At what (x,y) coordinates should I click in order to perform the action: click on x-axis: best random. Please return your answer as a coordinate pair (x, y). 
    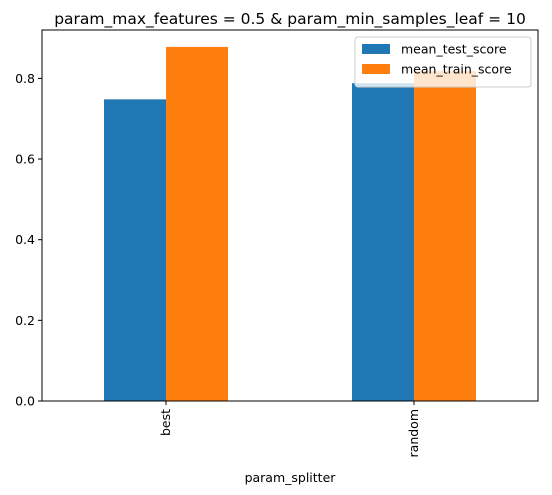
    Looking at the image, I should click on (289, 429).